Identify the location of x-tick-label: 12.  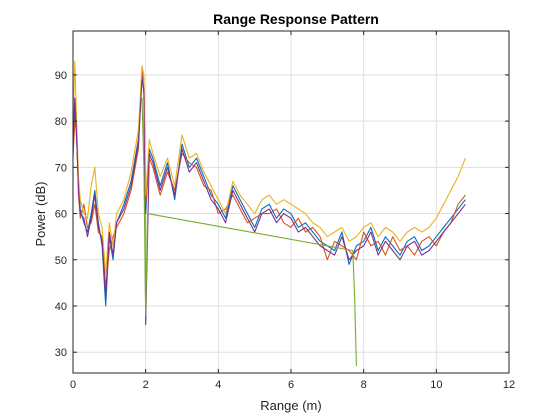
(509, 385).